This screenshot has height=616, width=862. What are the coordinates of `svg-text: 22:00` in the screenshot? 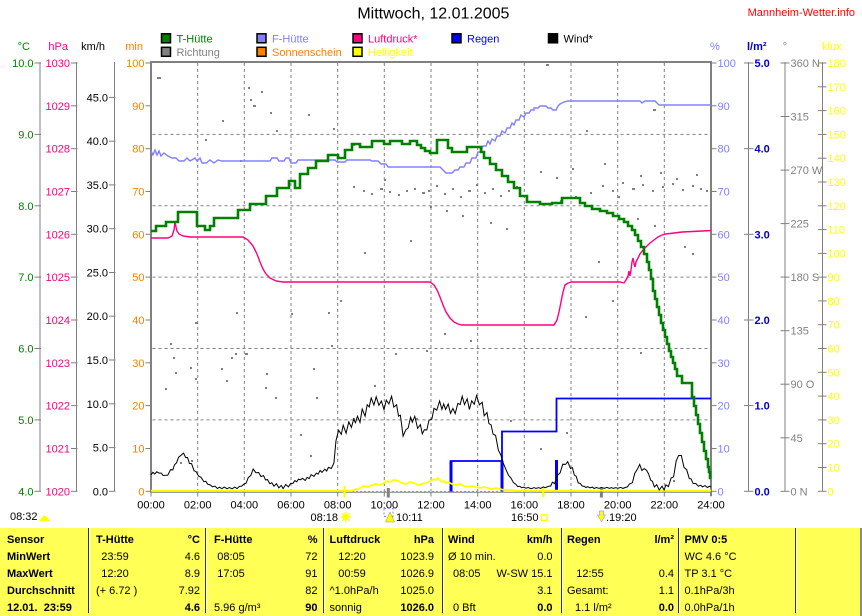 It's located at (665, 506).